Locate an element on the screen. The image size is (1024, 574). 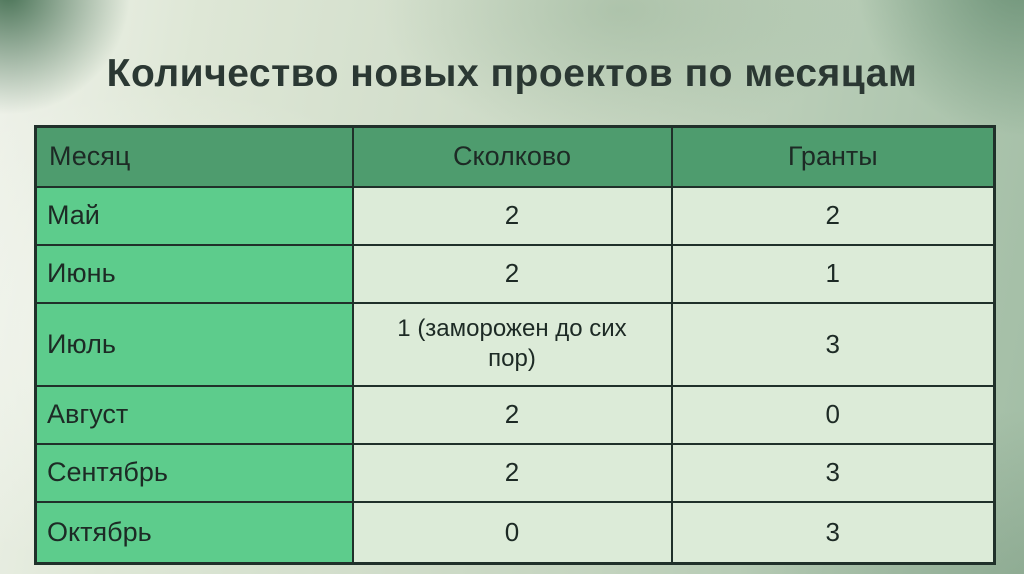
month-cell: Октябрь is located at coordinates (194, 532).